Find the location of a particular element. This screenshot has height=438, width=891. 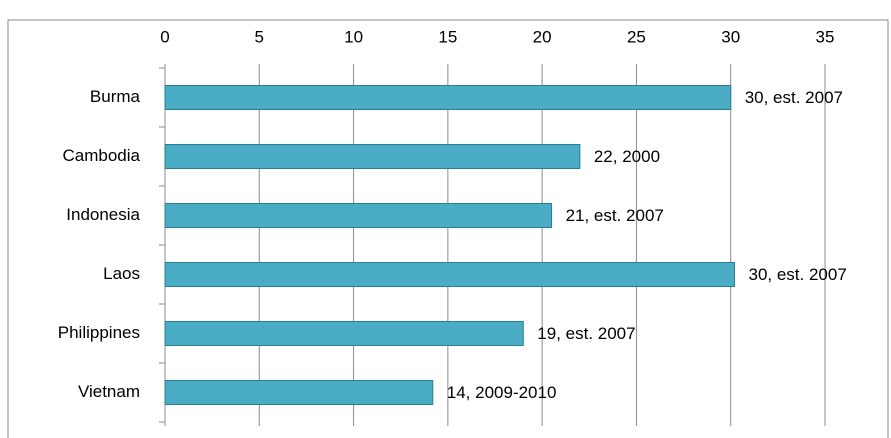

y-tick-label: Burma is located at coordinates (115, 96).